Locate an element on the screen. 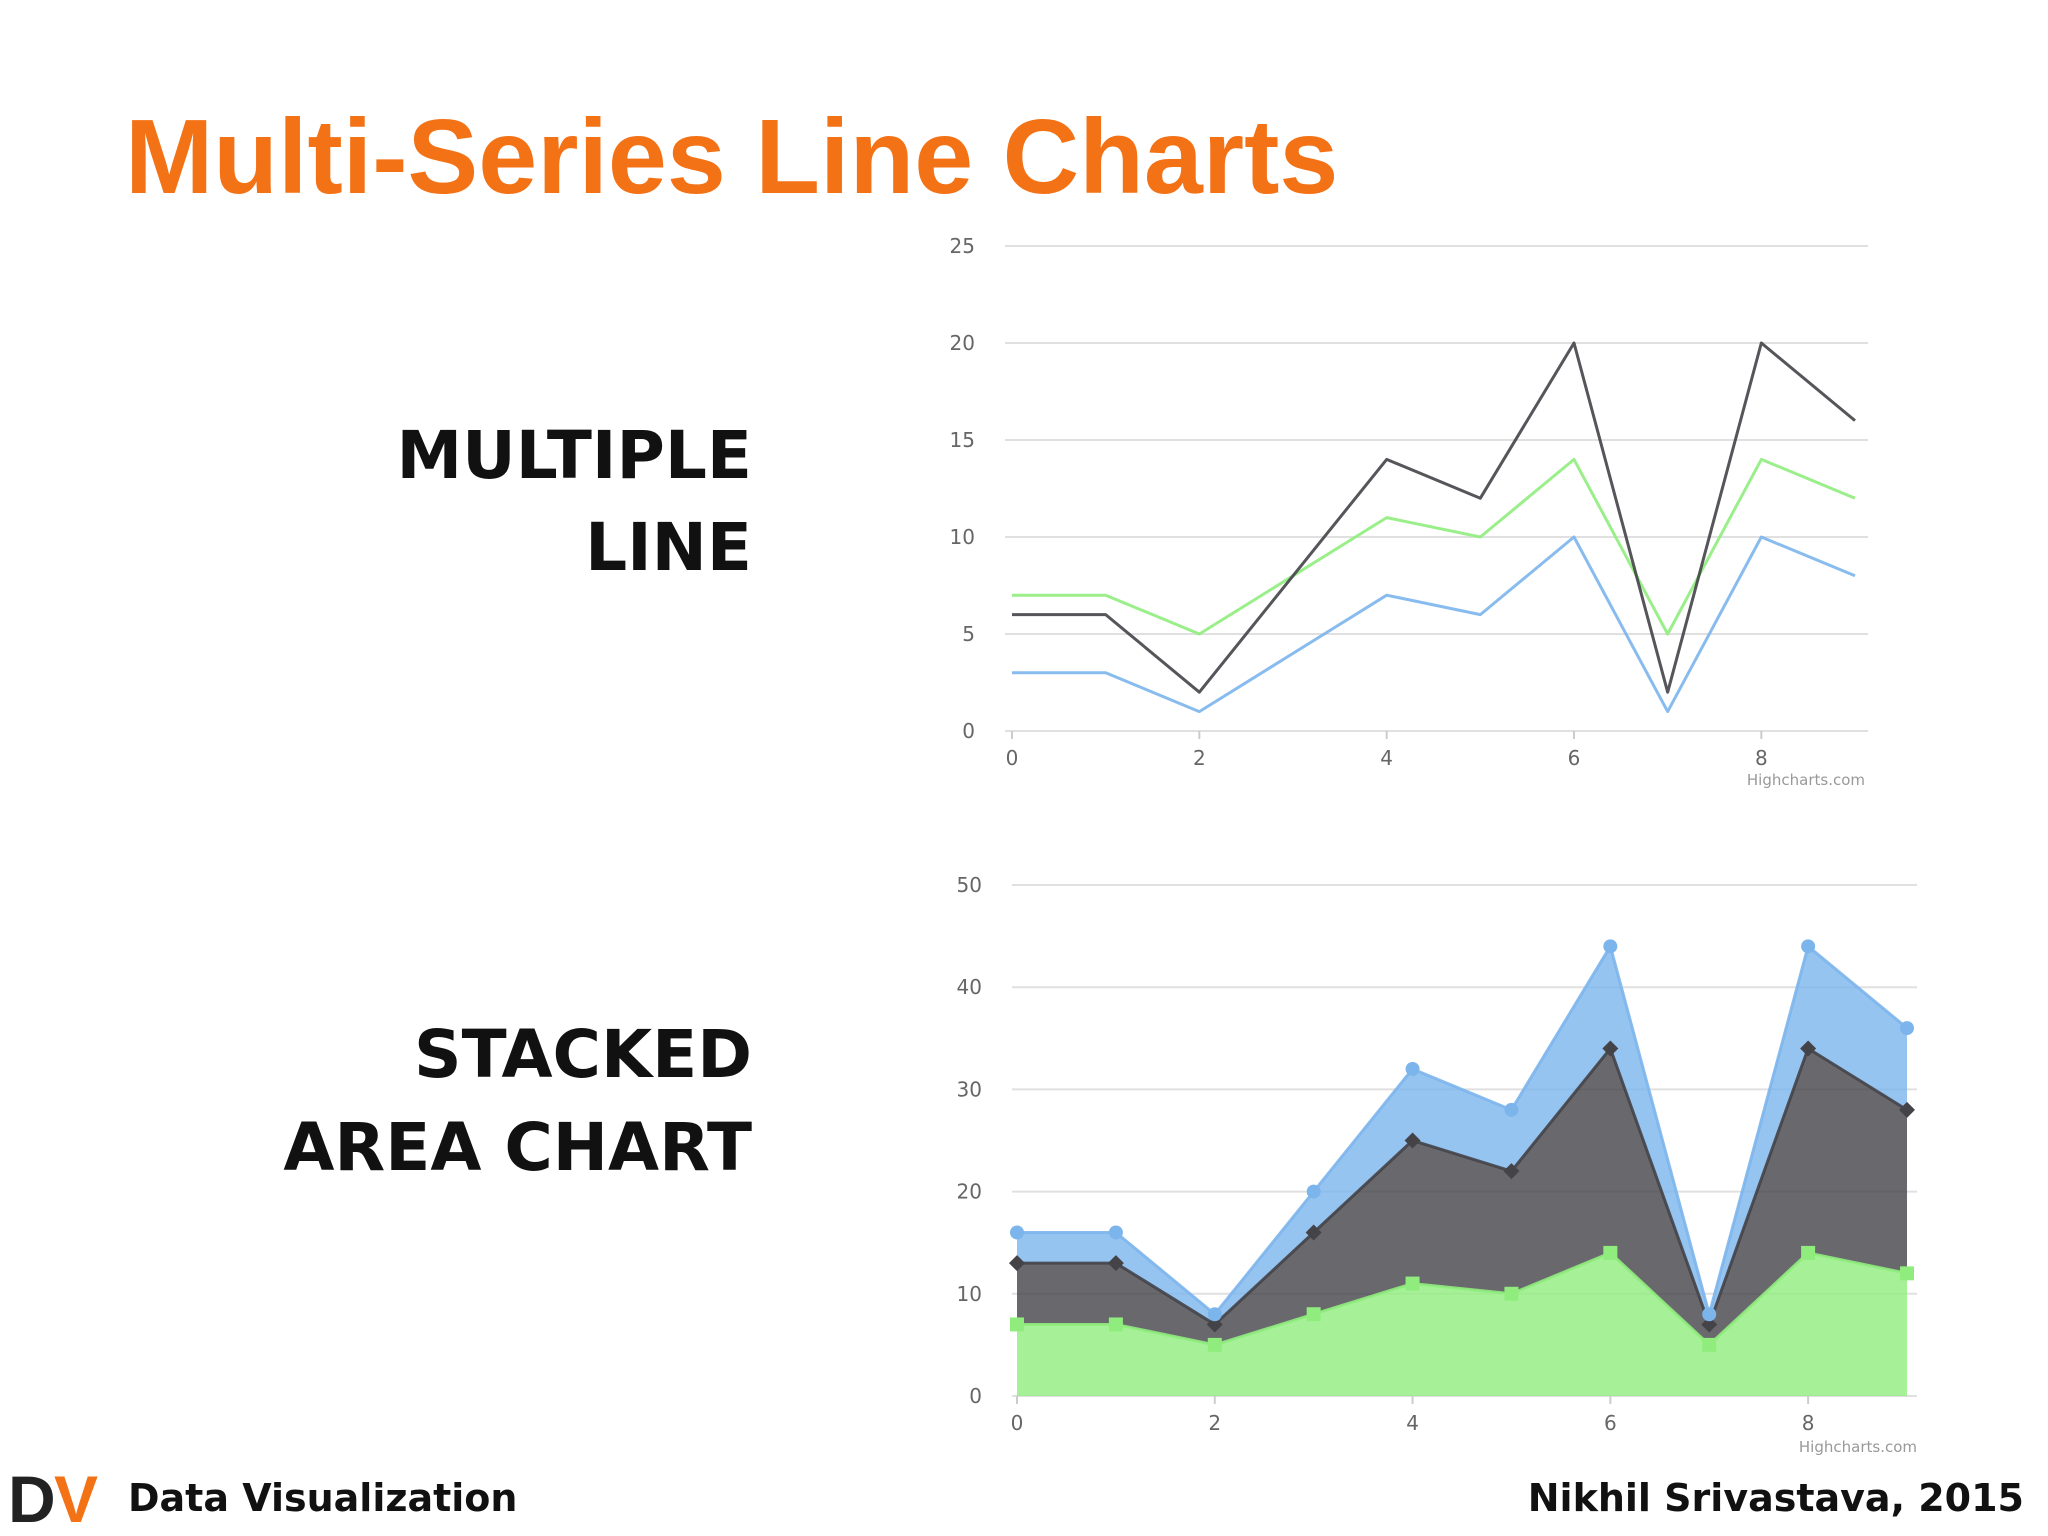  footer-text: Nikhil Srivastava, 2015 is located at coordinates (1776, 1498).